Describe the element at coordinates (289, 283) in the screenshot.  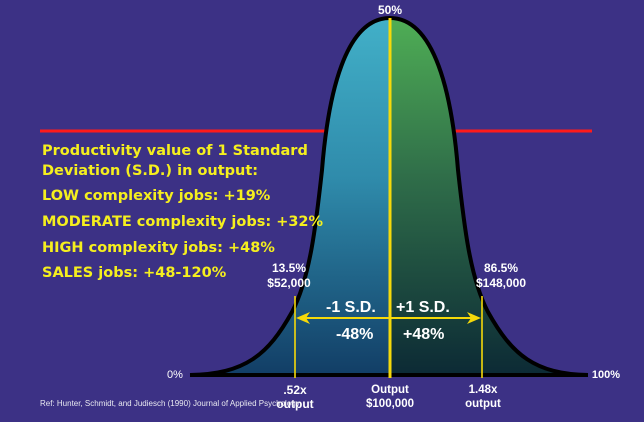
I see `left-value: $52,000` at that location.